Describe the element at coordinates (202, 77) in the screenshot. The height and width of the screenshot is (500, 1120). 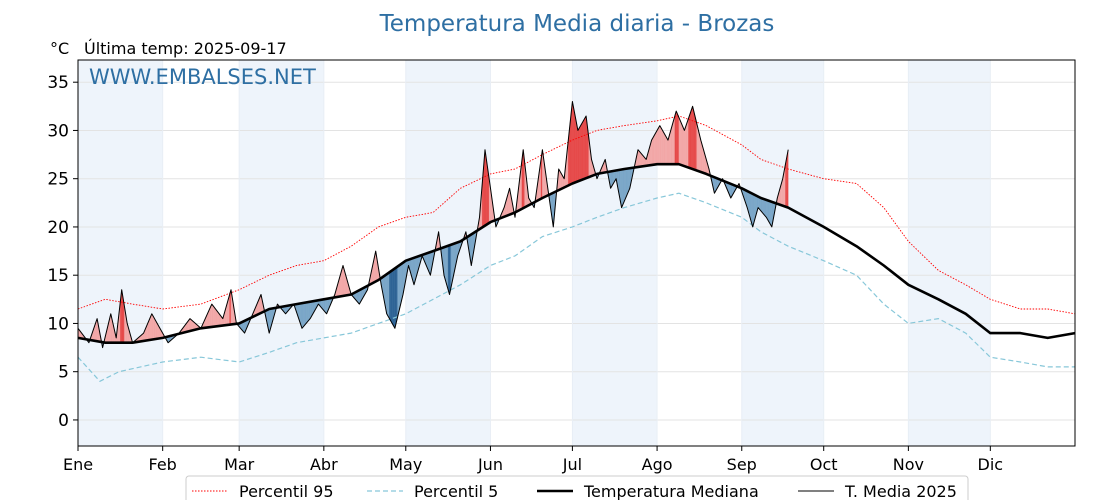
I see `watermark: WWW.EMBALSES.NET` at that location.